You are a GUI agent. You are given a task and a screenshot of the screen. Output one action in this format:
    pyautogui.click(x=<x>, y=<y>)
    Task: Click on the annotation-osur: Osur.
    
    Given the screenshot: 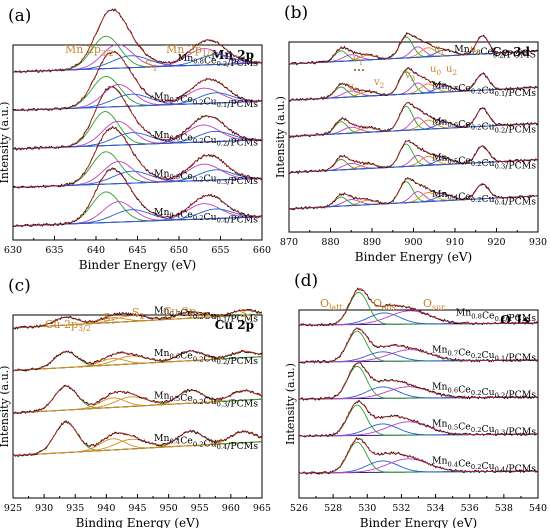 What is the action you would take?
    pyautogui.click(x=435, y=304)
    